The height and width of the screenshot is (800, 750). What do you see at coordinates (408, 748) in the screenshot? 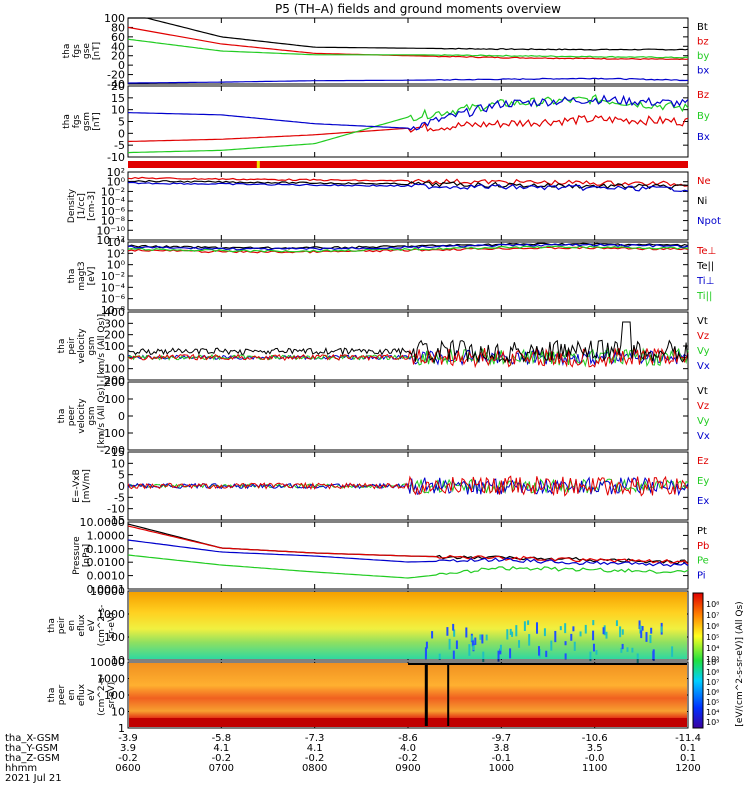
I see `ephem-value: 4.0` at bounding box center [408, 748].